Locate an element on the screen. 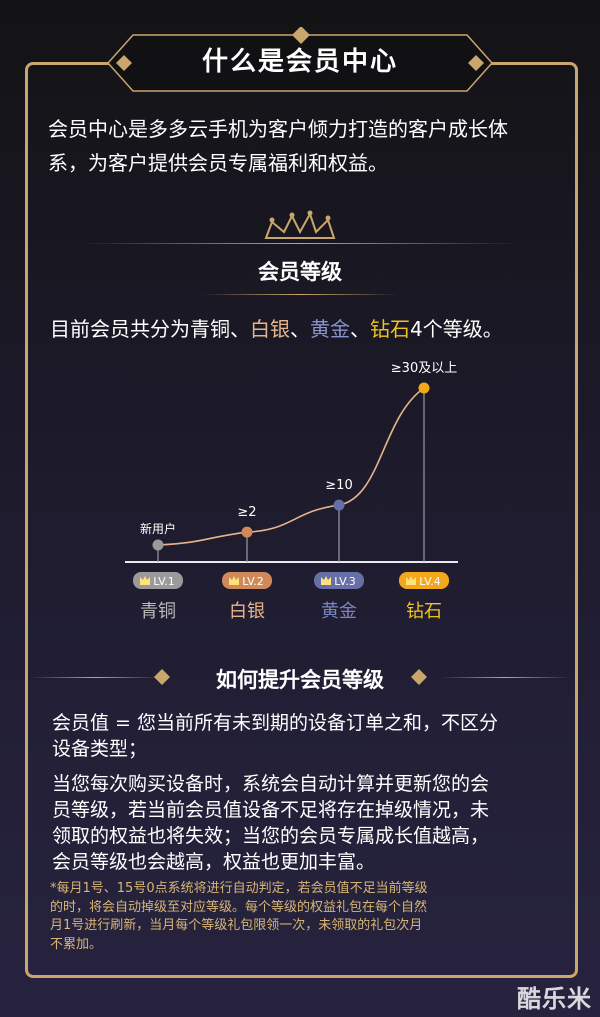  point-label: ≥10 is located at coordinates (338, 485).